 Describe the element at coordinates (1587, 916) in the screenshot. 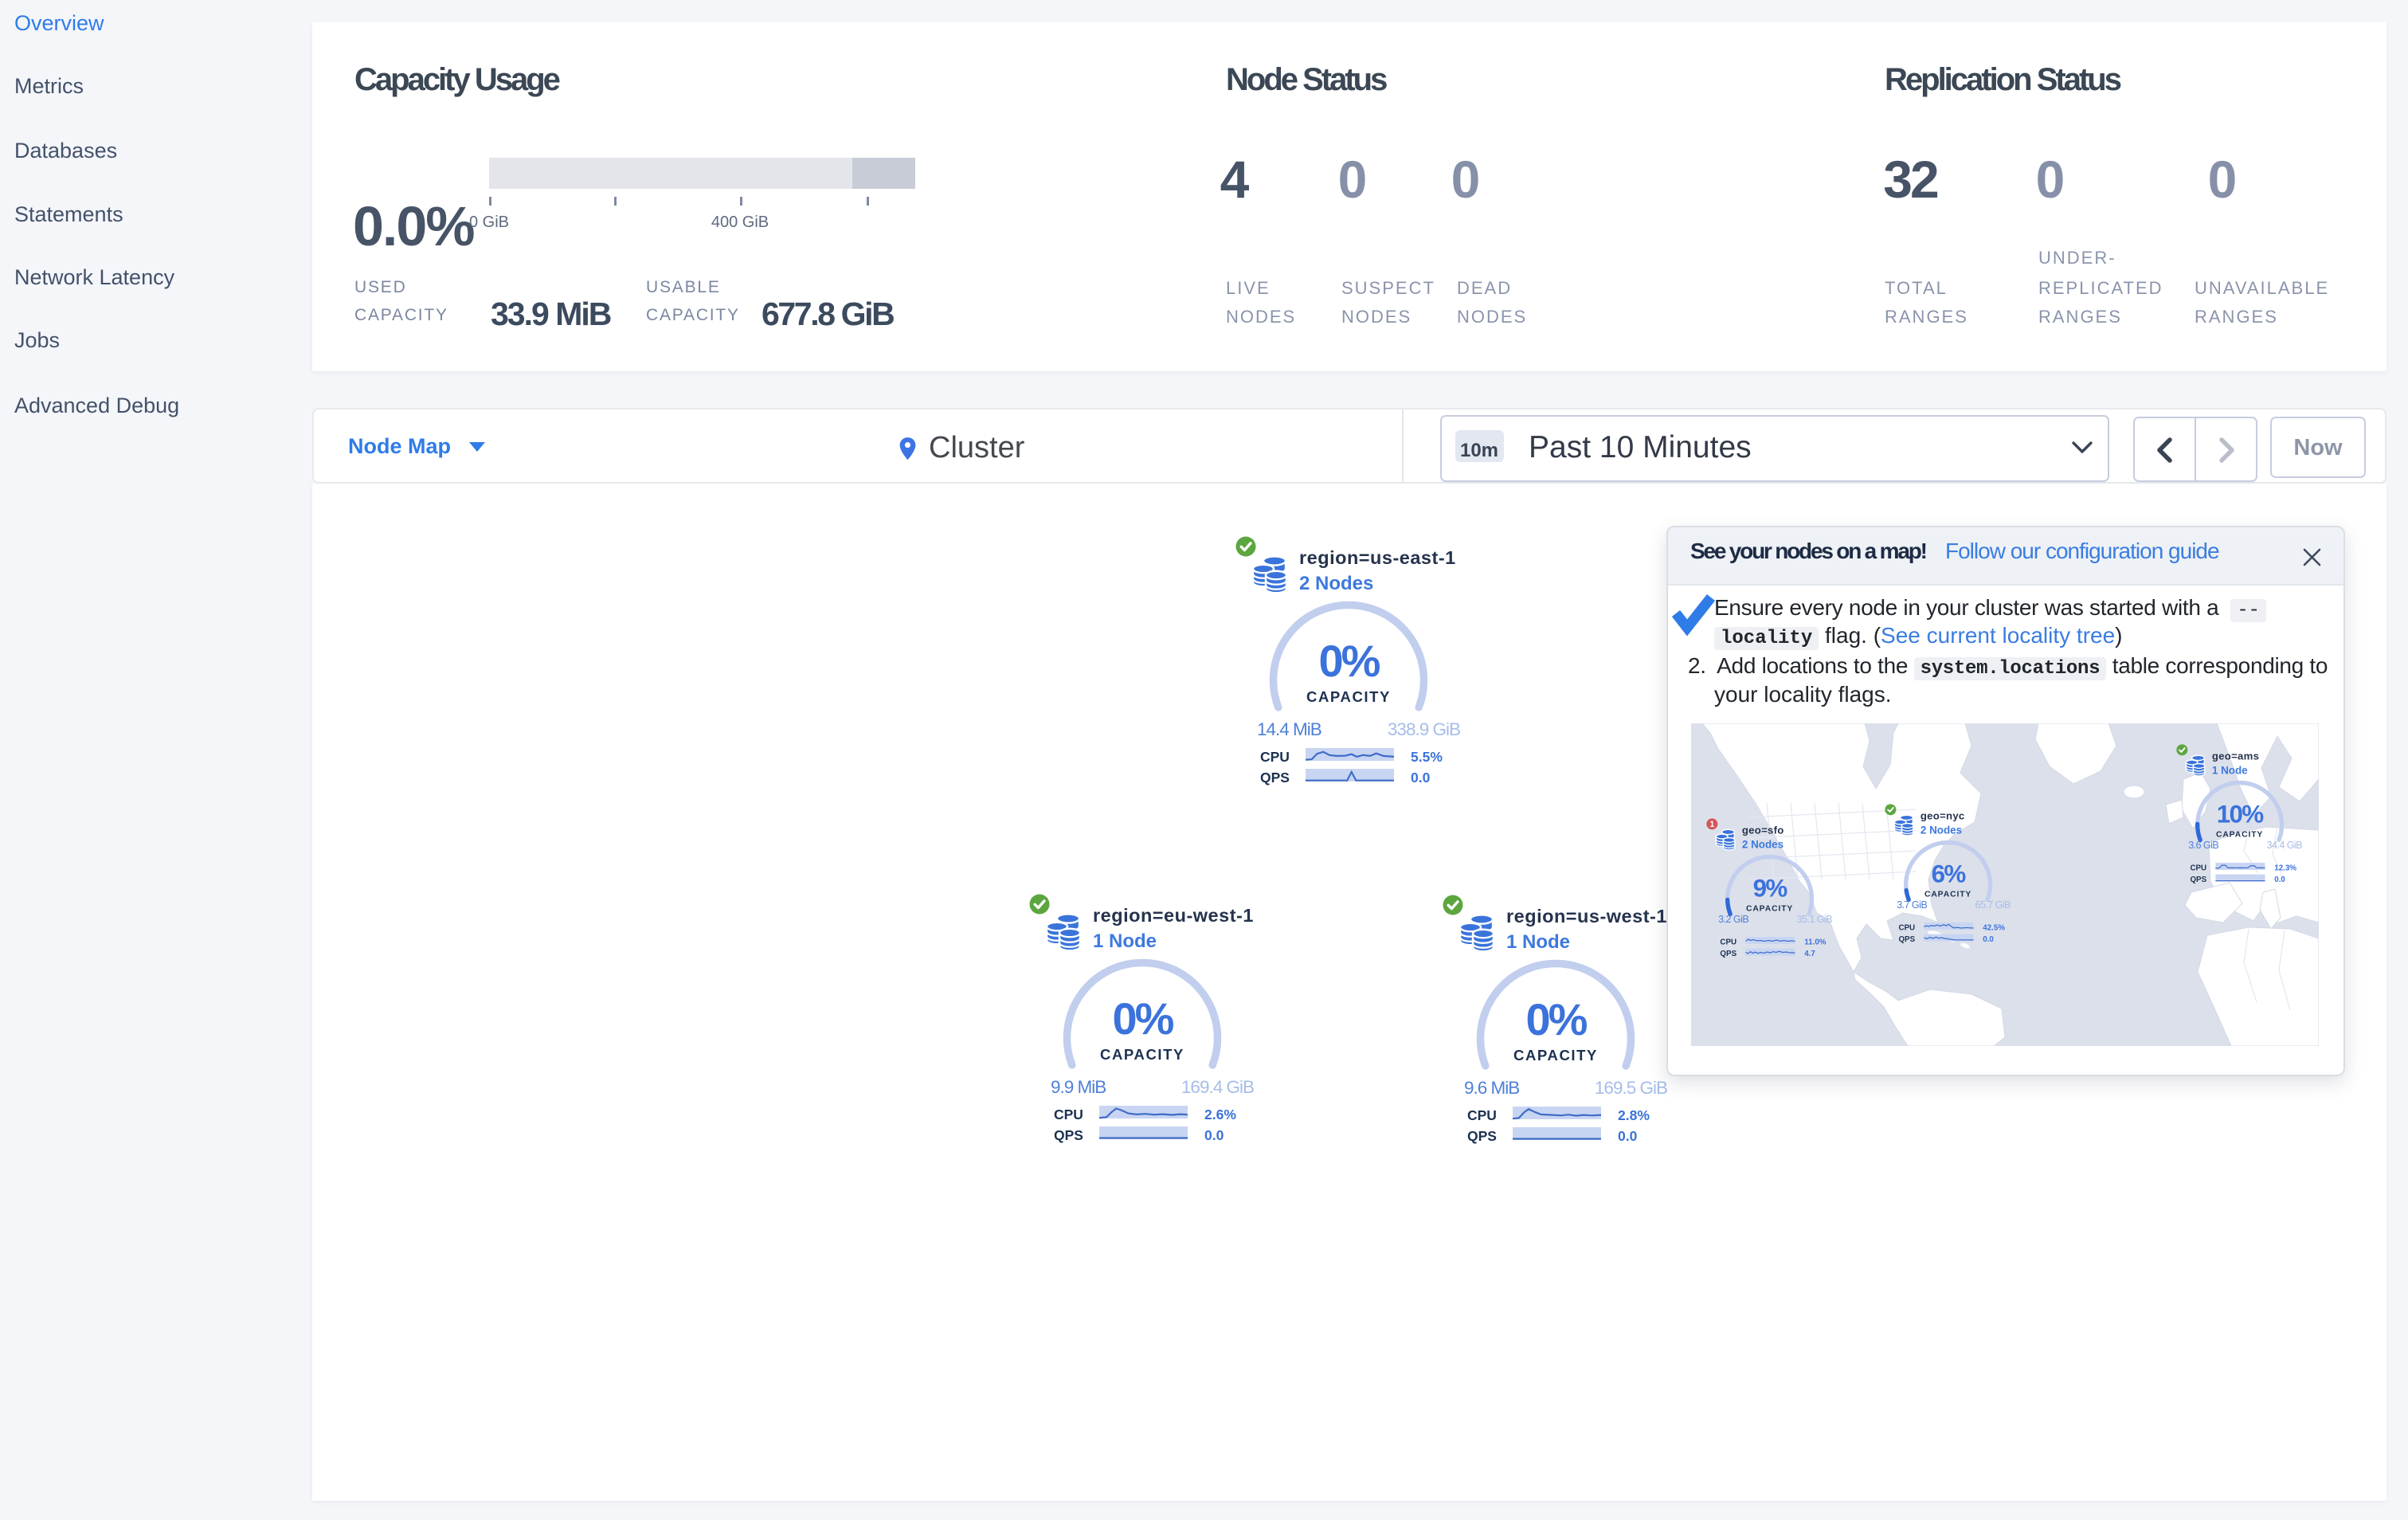

I see `svg-text: region=us-west-1` at that location.